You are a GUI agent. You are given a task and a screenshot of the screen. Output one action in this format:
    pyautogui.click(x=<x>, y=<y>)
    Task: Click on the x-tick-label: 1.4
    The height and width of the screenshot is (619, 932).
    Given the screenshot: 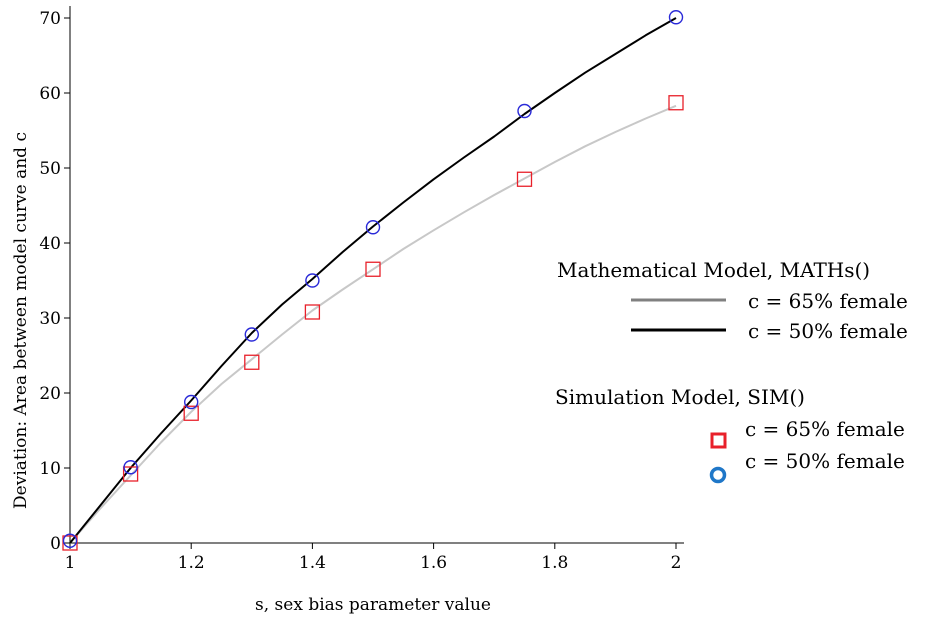 What is the action you would take?
    pyautogui.click(x=312, y=563)
    